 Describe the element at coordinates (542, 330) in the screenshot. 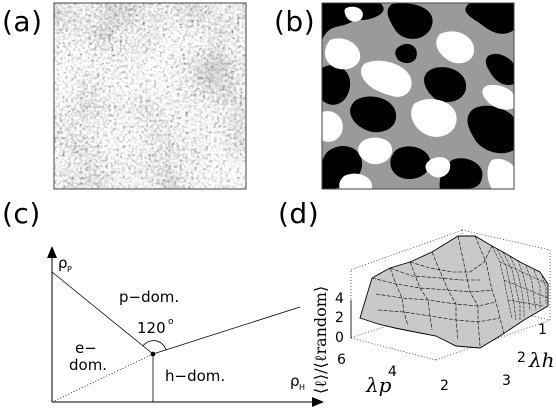

I see `y-tick-1: 1` at that location.